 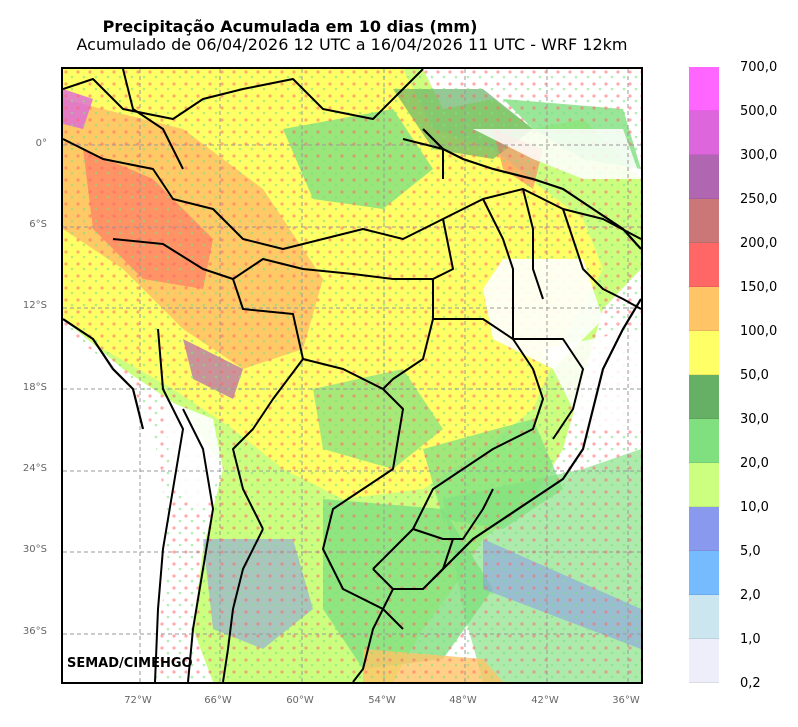 I want to click on colorbar, so click(x=704, y=375).